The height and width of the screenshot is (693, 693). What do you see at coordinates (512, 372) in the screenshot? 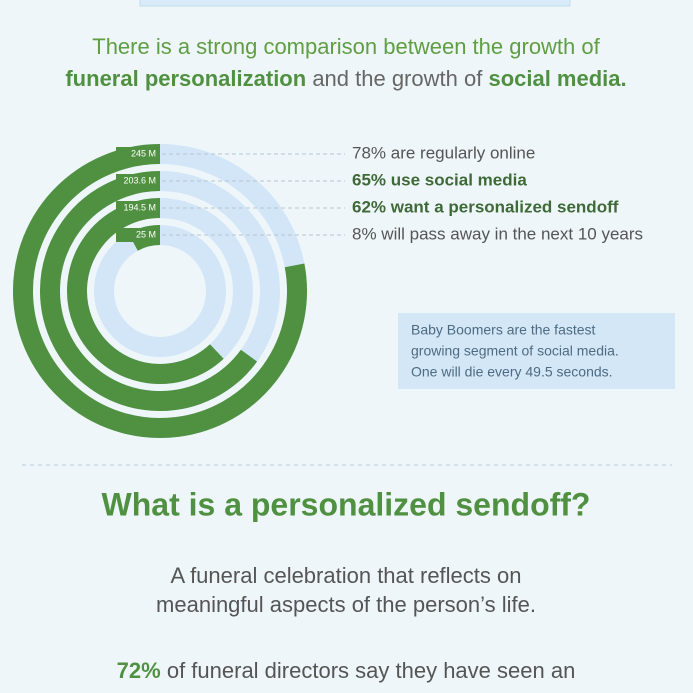
I see `note-line: One will die every 49.5 seconds.` at bounding box center [512, 372].